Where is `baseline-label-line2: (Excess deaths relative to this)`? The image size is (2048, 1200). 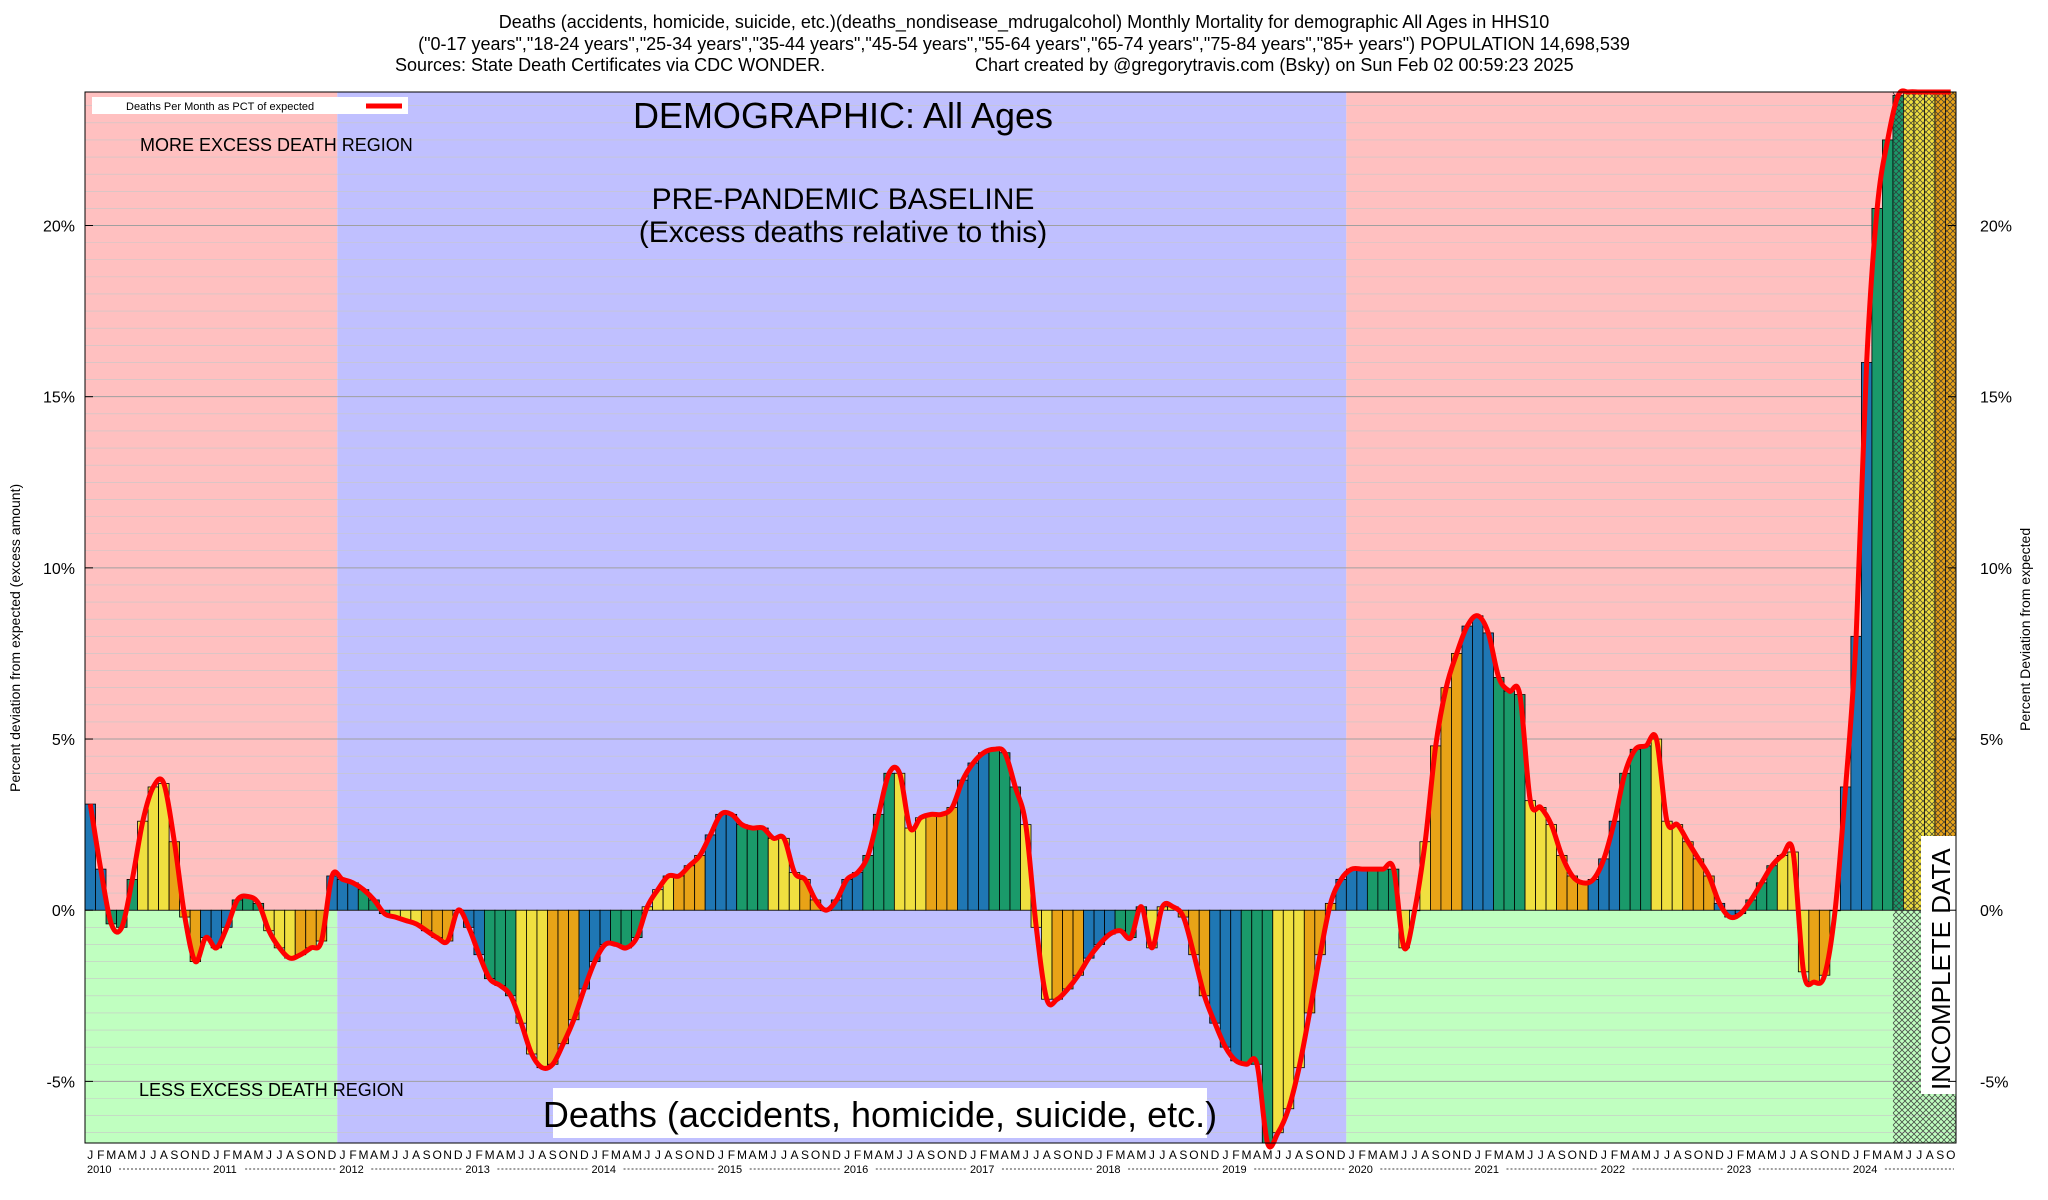 baseline-label-line2: (Excess deaths relative to this) is located at coordinates (843, 232).